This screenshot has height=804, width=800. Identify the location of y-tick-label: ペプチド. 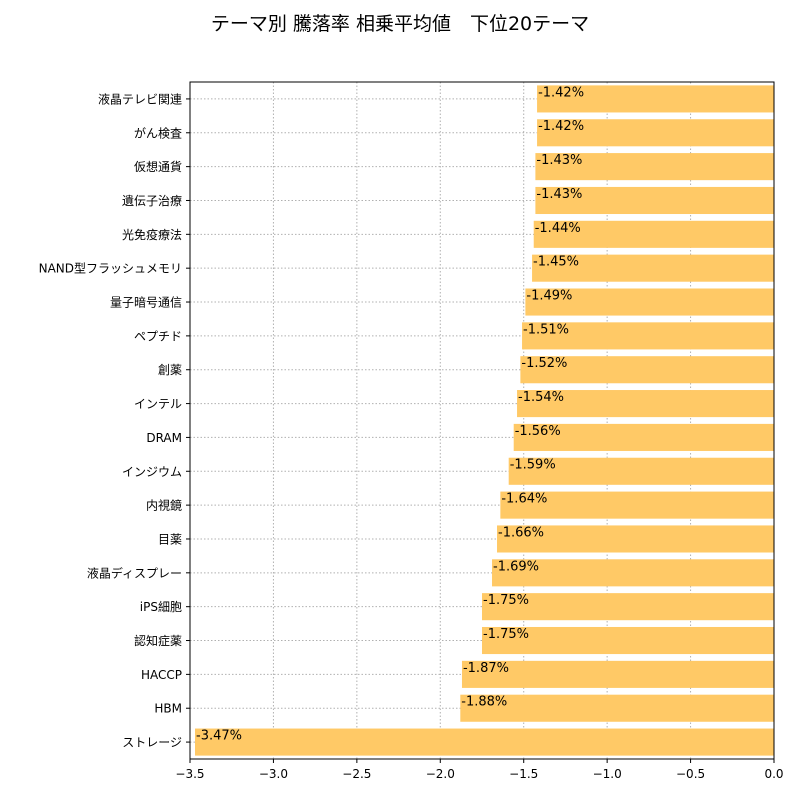
(158, 336).